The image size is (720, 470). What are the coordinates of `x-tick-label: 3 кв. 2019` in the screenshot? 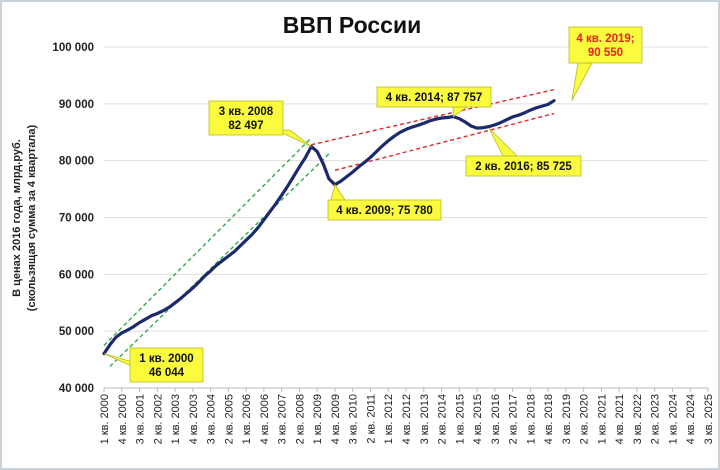 It's located at (567, 419).